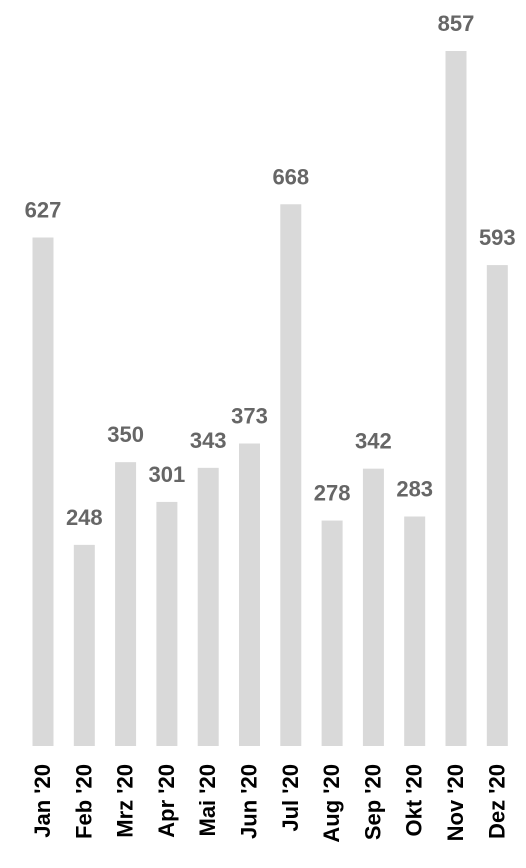  Describe the element at coordinates (290, 176) in the screenshot. I see `data-label-6: 668` at that location.